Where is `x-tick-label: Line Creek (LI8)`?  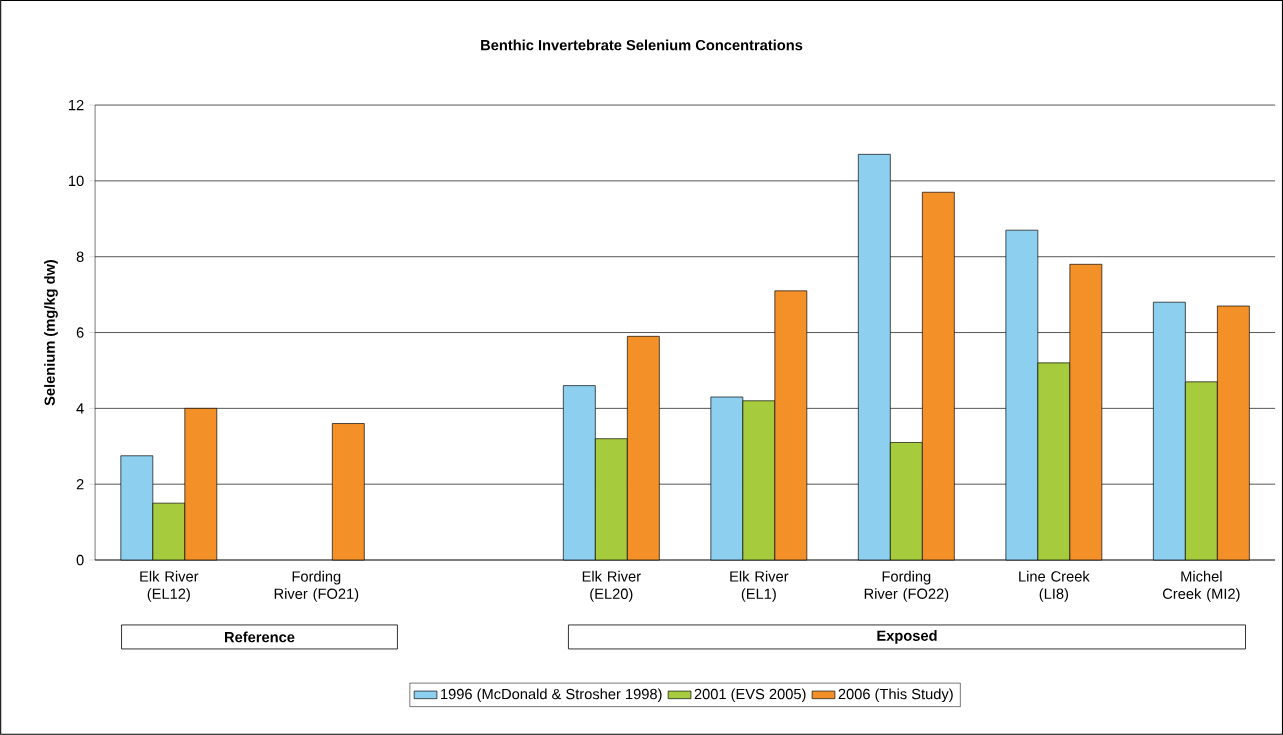 x-tick-label: Line Creek (LI8) is located at coordinates (1054, 586).